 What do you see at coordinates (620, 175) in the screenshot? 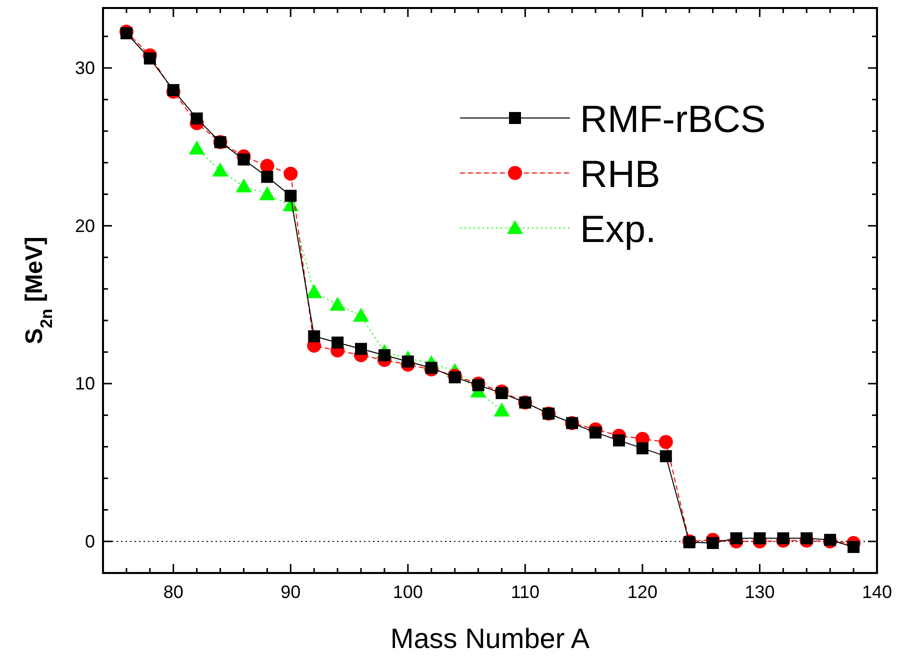
I see `legend-label: RHB` at bounding box center [620, 175].